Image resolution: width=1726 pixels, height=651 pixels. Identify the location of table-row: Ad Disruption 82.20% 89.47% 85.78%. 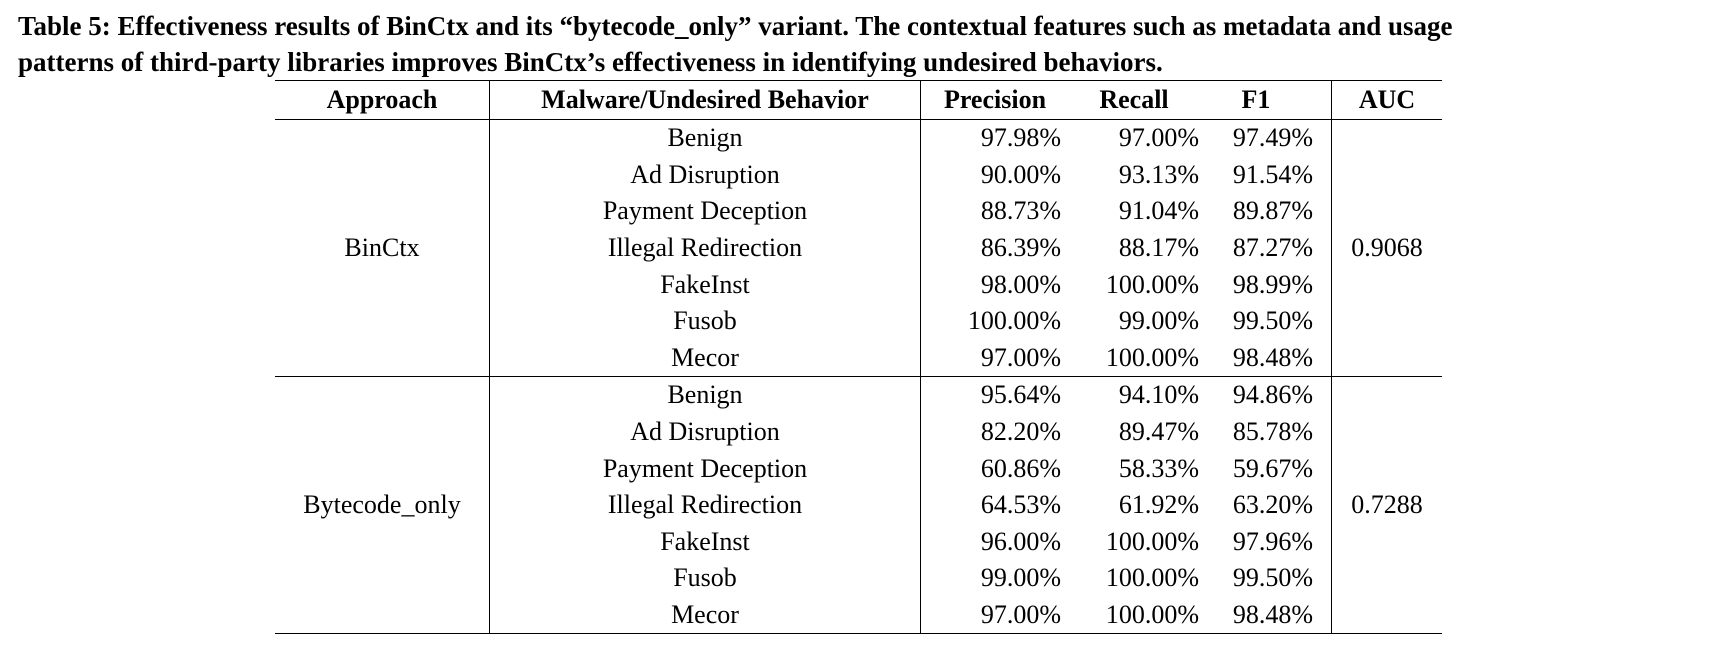
(858, 432).